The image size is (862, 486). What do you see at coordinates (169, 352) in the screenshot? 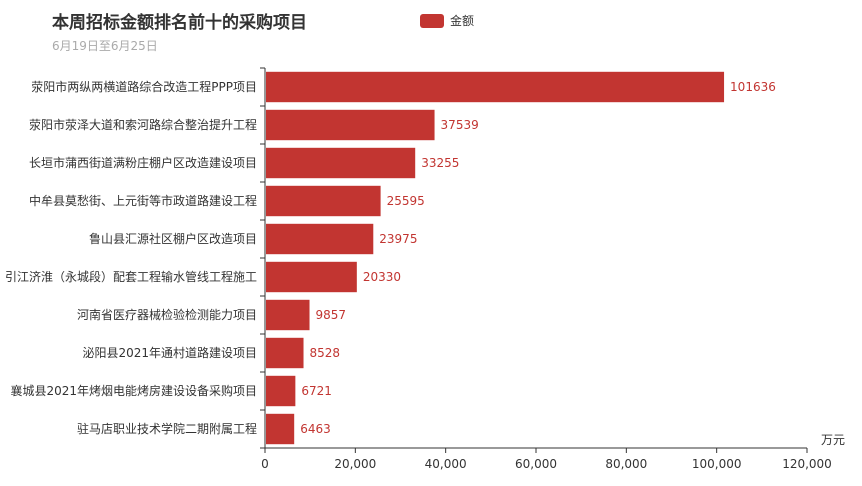
I see `category-label: 泌阳县2021年通村道路建设项目` at bounding box center [169, 352].